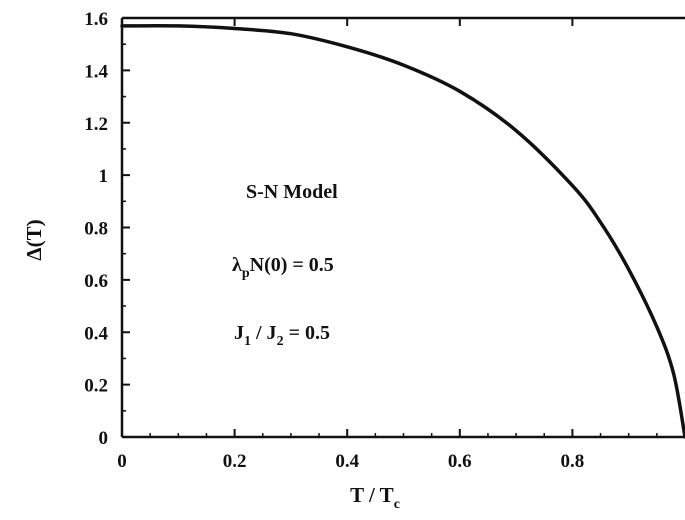  What do you see at coordinates (235, 461) in the screenshot?
I see `x-tick-label: 0.2` at bounding box center [235, 461].